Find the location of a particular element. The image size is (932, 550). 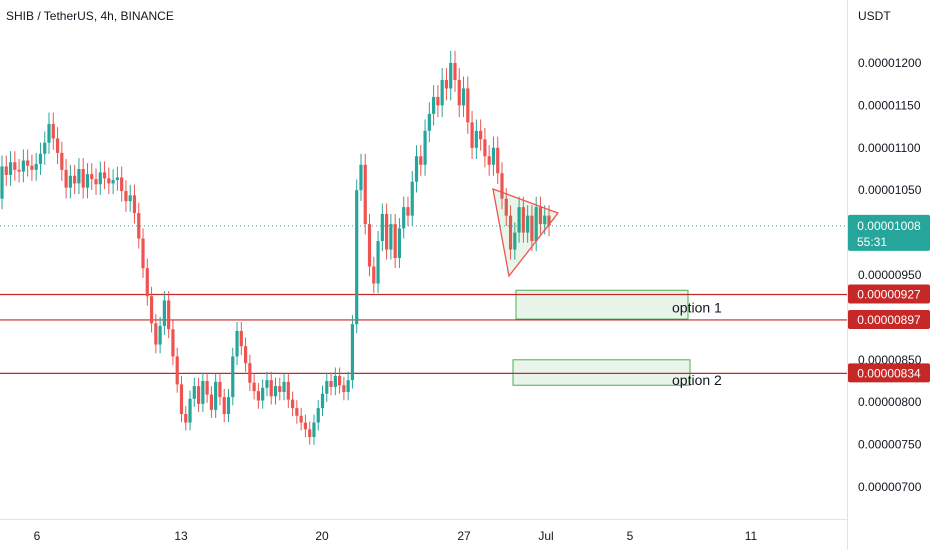

triangle-pattern is located at coordinates (526, 232).